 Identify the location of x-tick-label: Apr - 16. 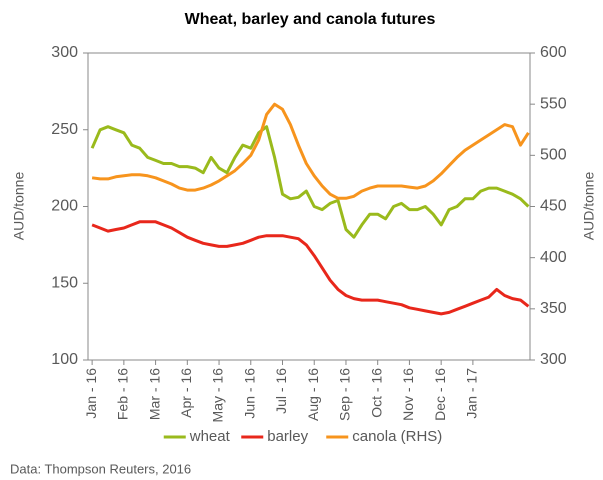
(186, 393).